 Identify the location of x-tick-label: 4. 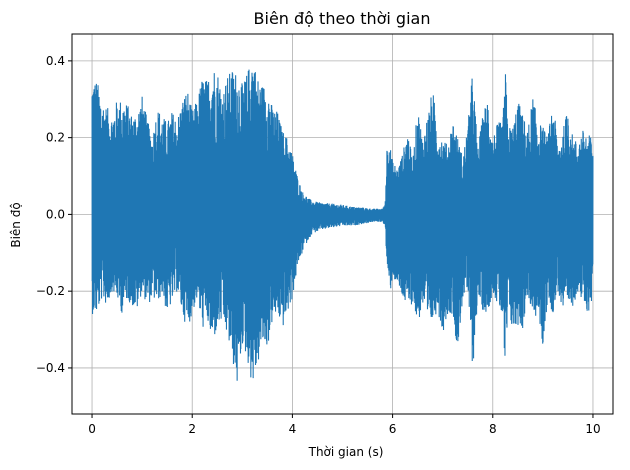
(293, 429).